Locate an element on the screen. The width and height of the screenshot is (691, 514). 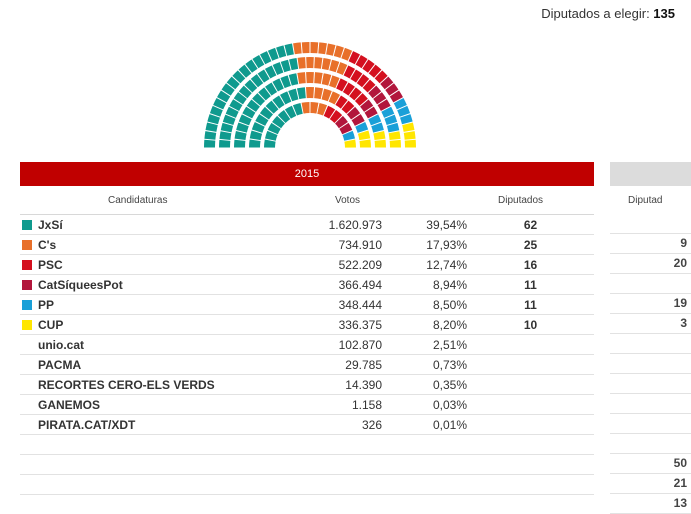
column-headers: Candidaturas Votos Diputados is located at coordinates (307, 203).